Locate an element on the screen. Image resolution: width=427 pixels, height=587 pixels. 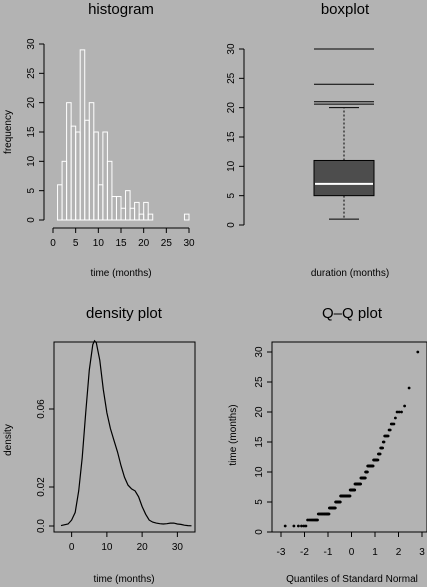
density-title: density plot is located at coordinates (124, 313).